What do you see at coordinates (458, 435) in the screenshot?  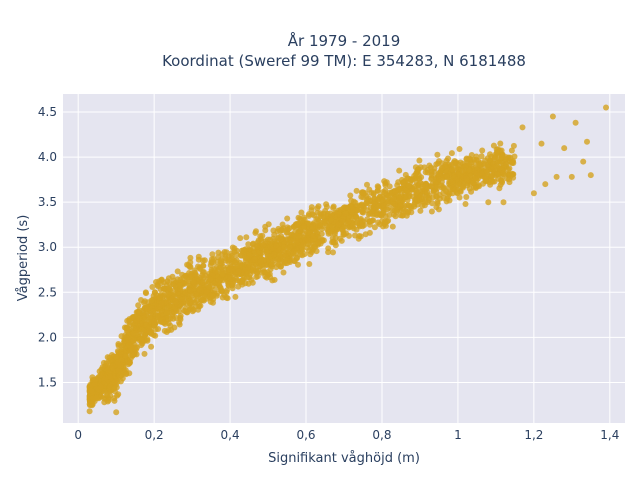 I see `x-tick-label: 1` at bounding box center [458, 435].